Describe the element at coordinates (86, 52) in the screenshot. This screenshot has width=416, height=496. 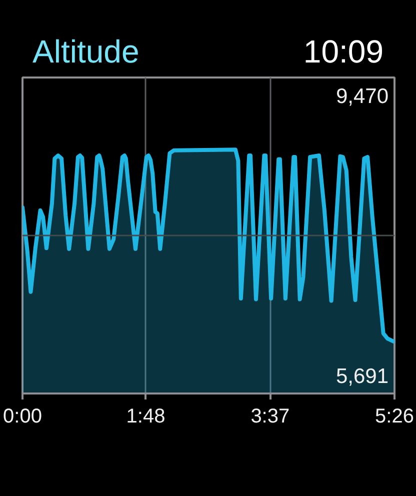
I see `chart-title: Altitude` at that location.